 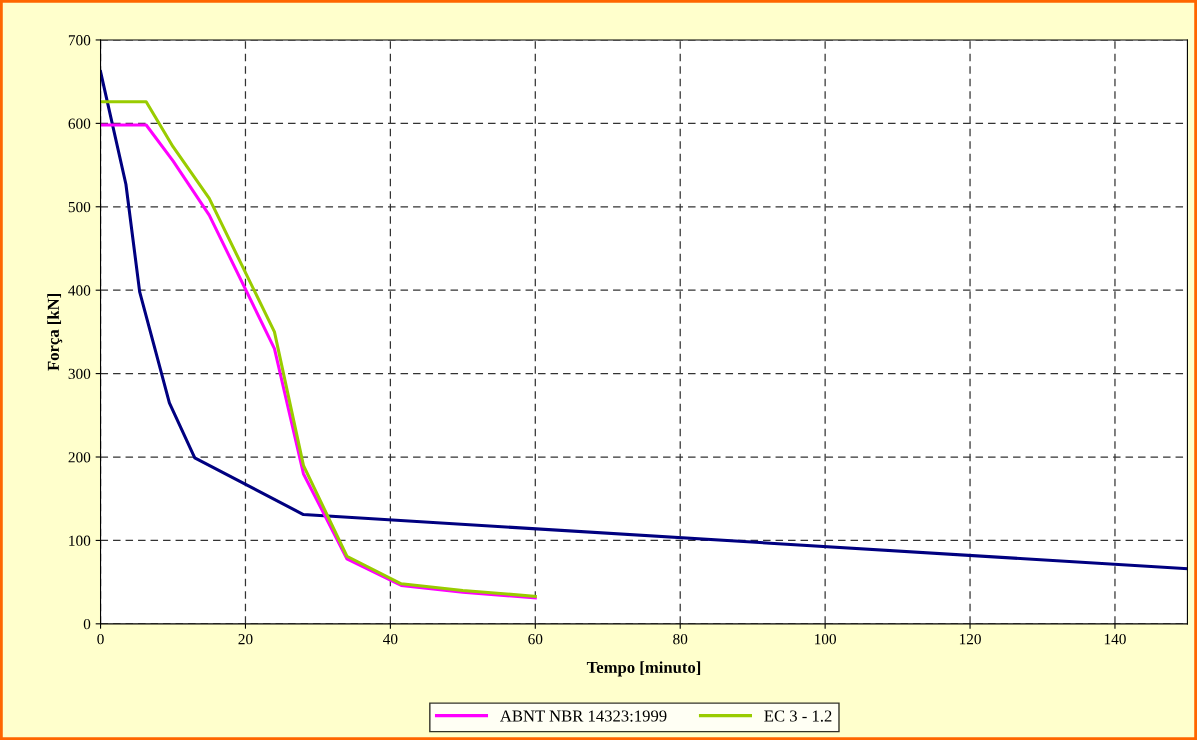 What do you see at coordinates (643, 669) in the screenshot?
I see `x-axis-title: Tempo [minuto]` at bounding box center [643, 669].